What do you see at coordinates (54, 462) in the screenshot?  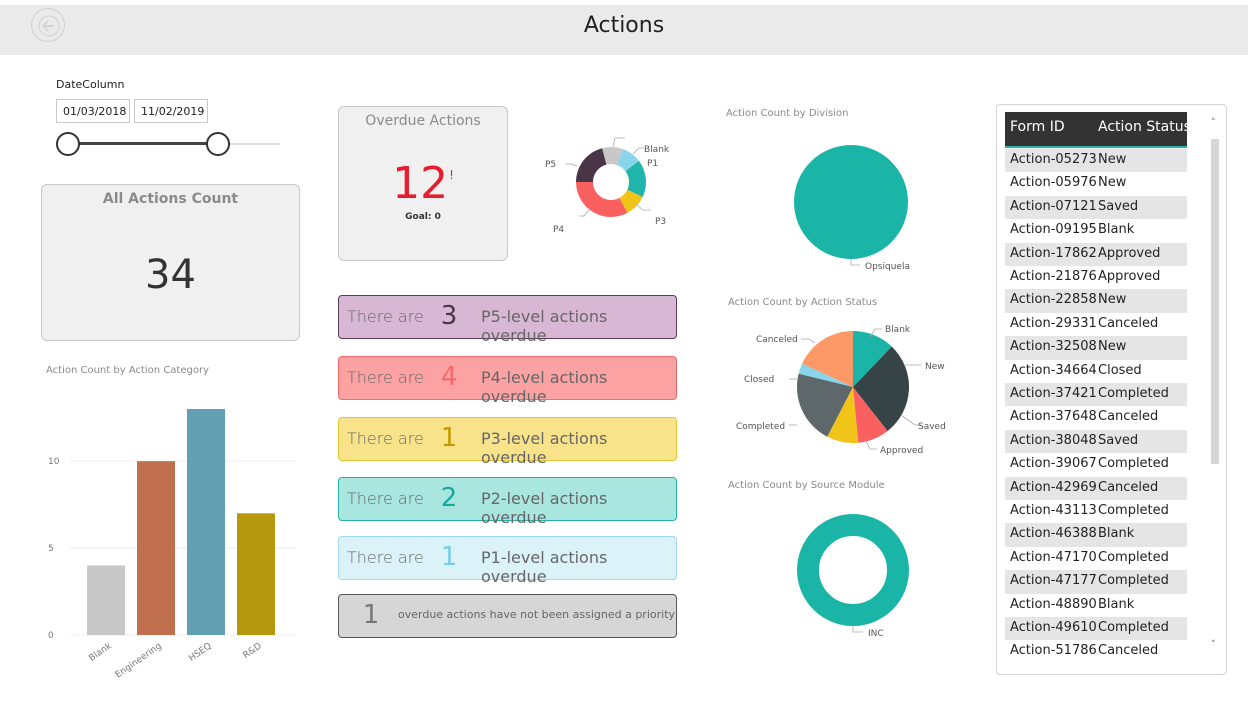 I see `y-tick-label: 10` at bounding box center [54, 462].